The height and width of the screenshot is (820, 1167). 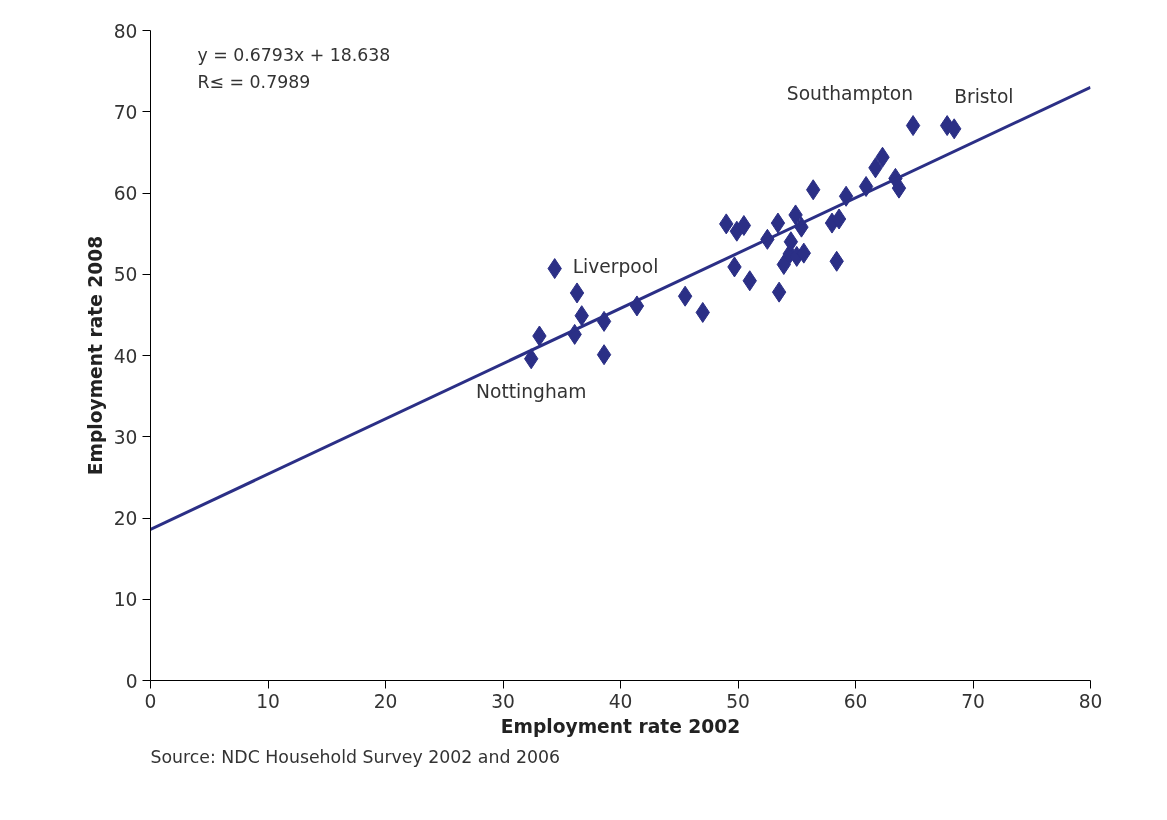 I want to click on x-tick-label: 40, so click(x=620, y=701).